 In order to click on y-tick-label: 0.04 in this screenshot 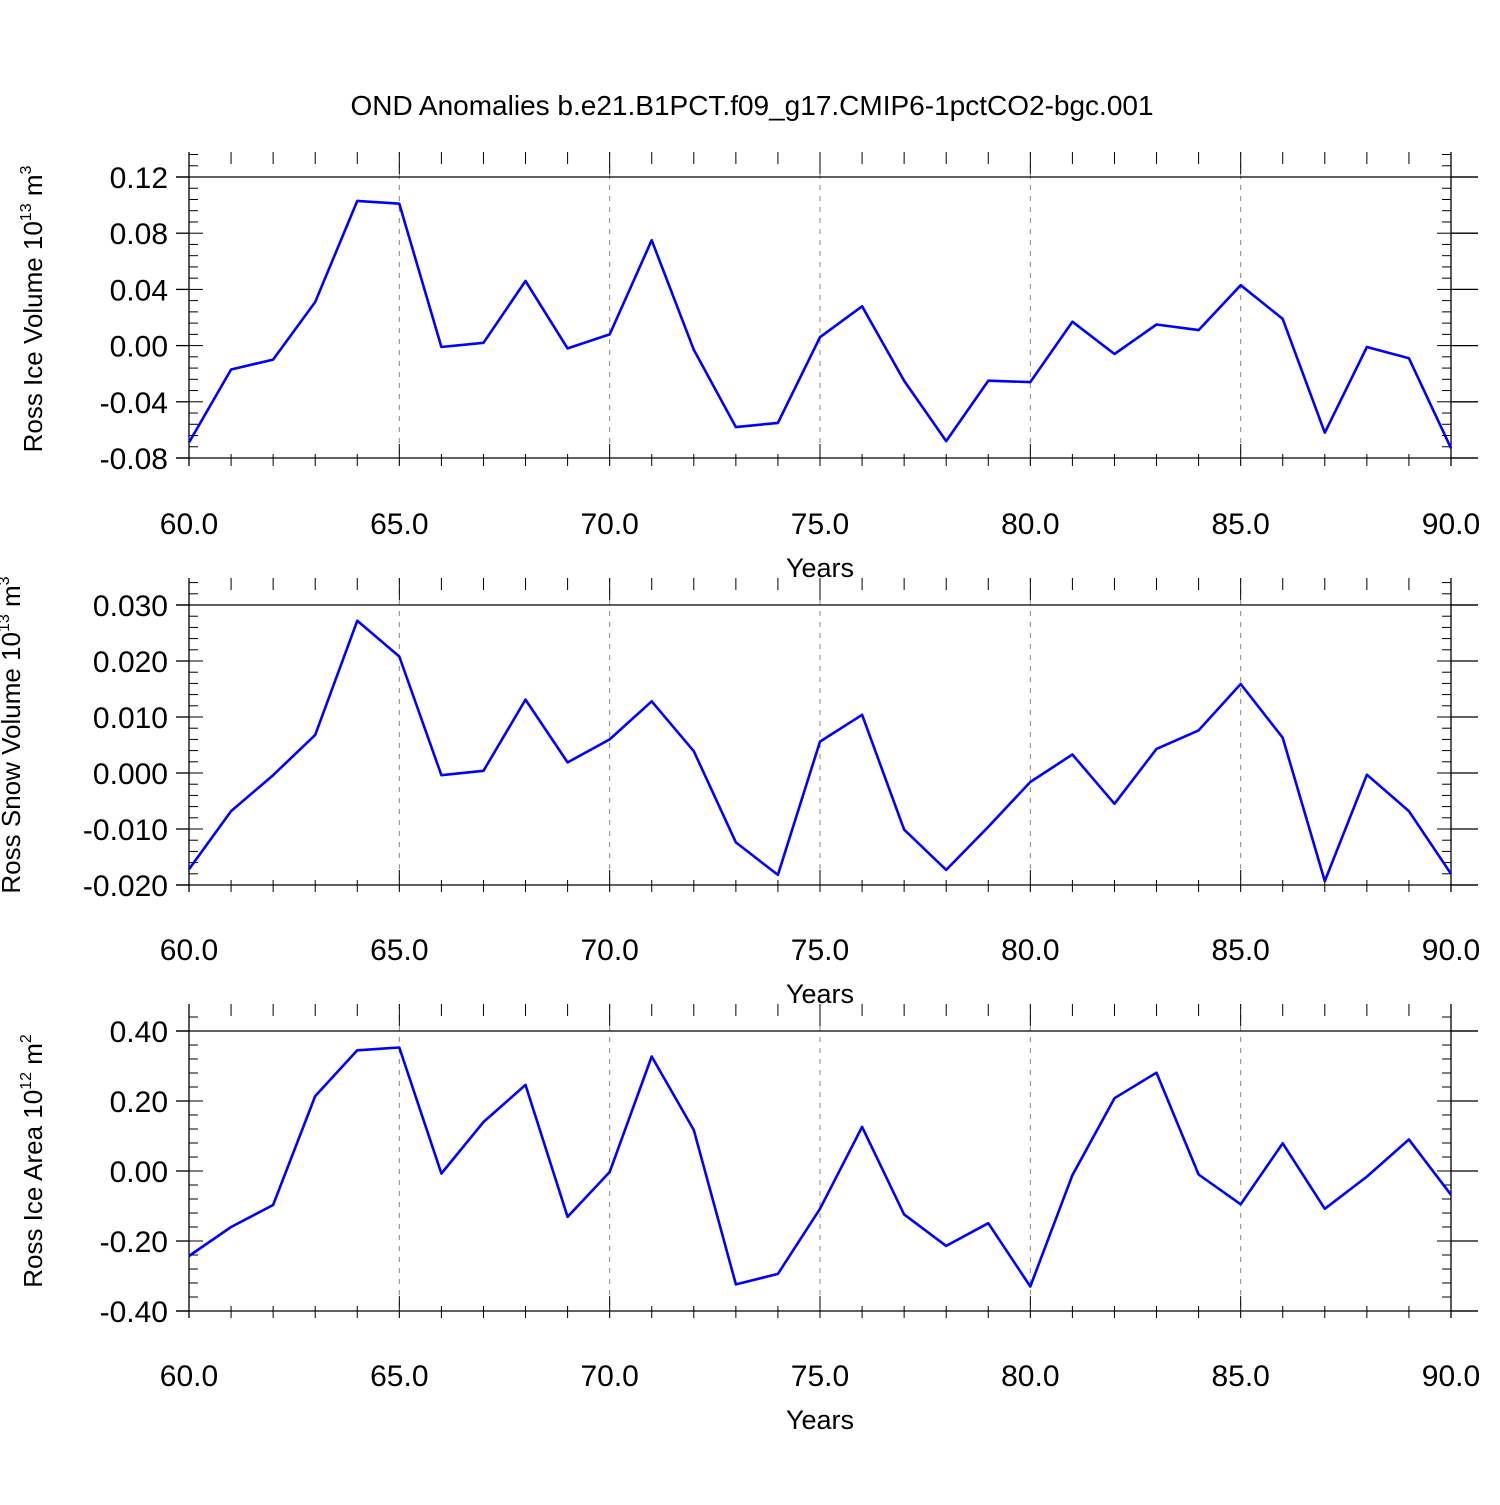, I will do `click(139, 290)`.